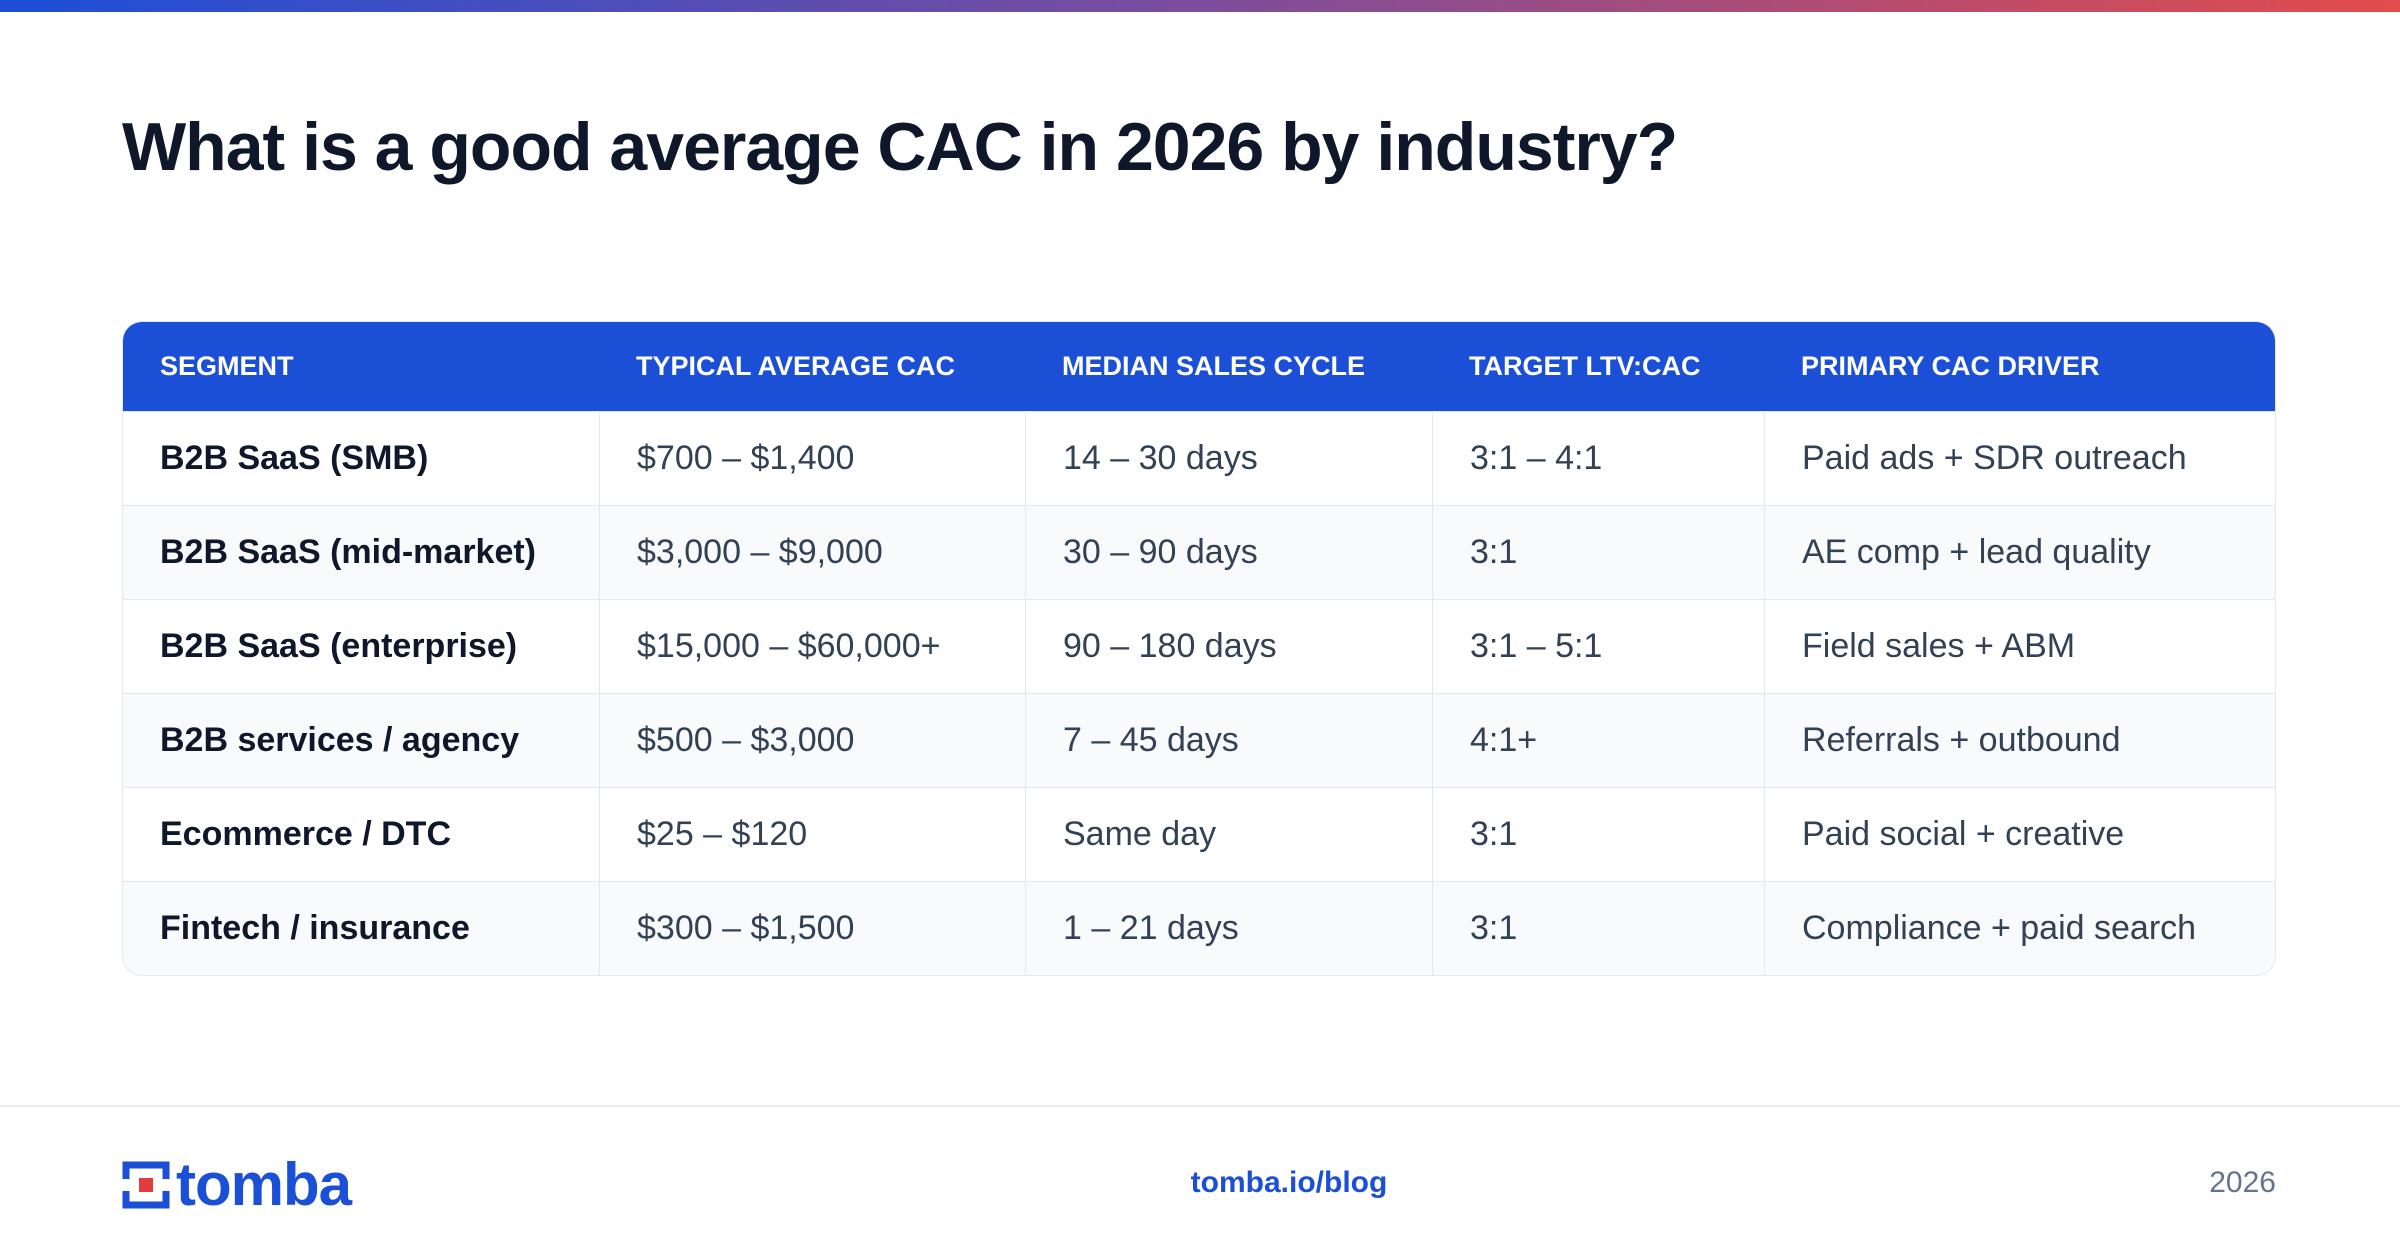  I want to click on table-cell: Fintech / insurance, so click(361, 928).